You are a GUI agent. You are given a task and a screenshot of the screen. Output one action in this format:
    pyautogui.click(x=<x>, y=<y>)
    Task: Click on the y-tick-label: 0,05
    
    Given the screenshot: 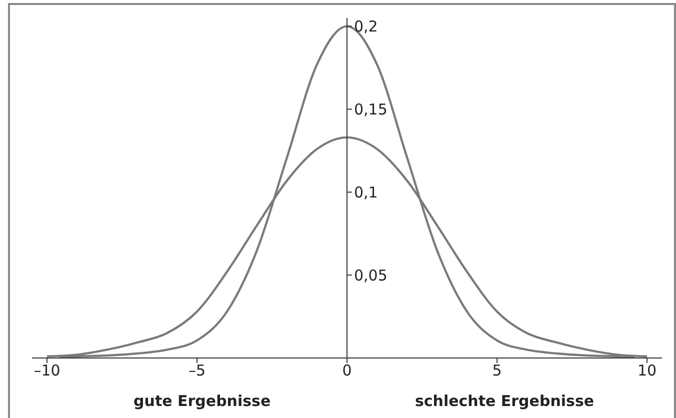 What is the action you would take?
    pyautogui.click(x=371, y=275)
    